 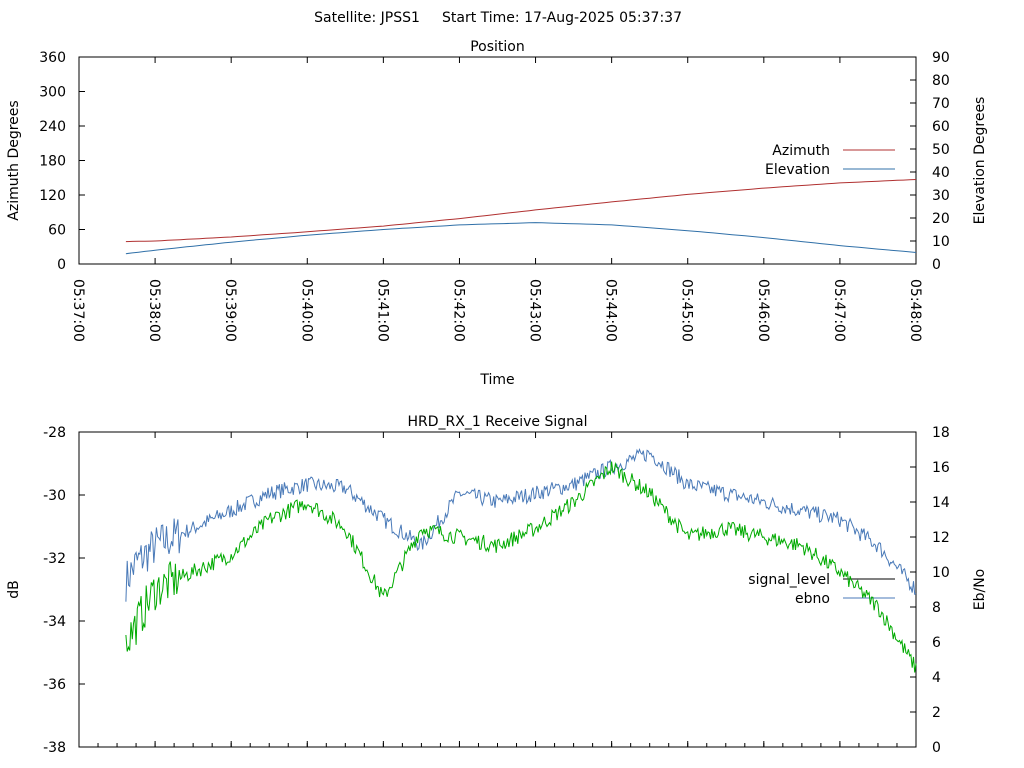 I want to click on y-tick-label: -30, so click(x=54, y=496).